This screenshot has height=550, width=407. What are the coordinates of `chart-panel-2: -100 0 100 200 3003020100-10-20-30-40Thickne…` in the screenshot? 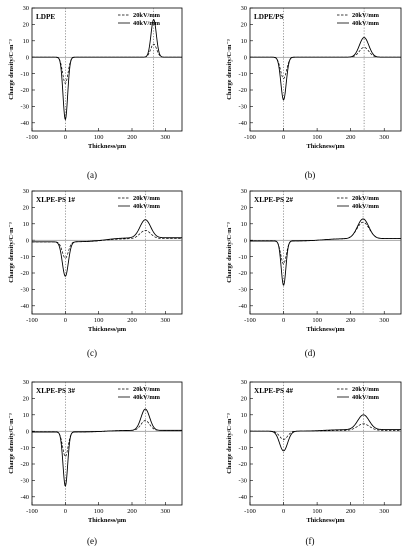 It's located at (314, 92).